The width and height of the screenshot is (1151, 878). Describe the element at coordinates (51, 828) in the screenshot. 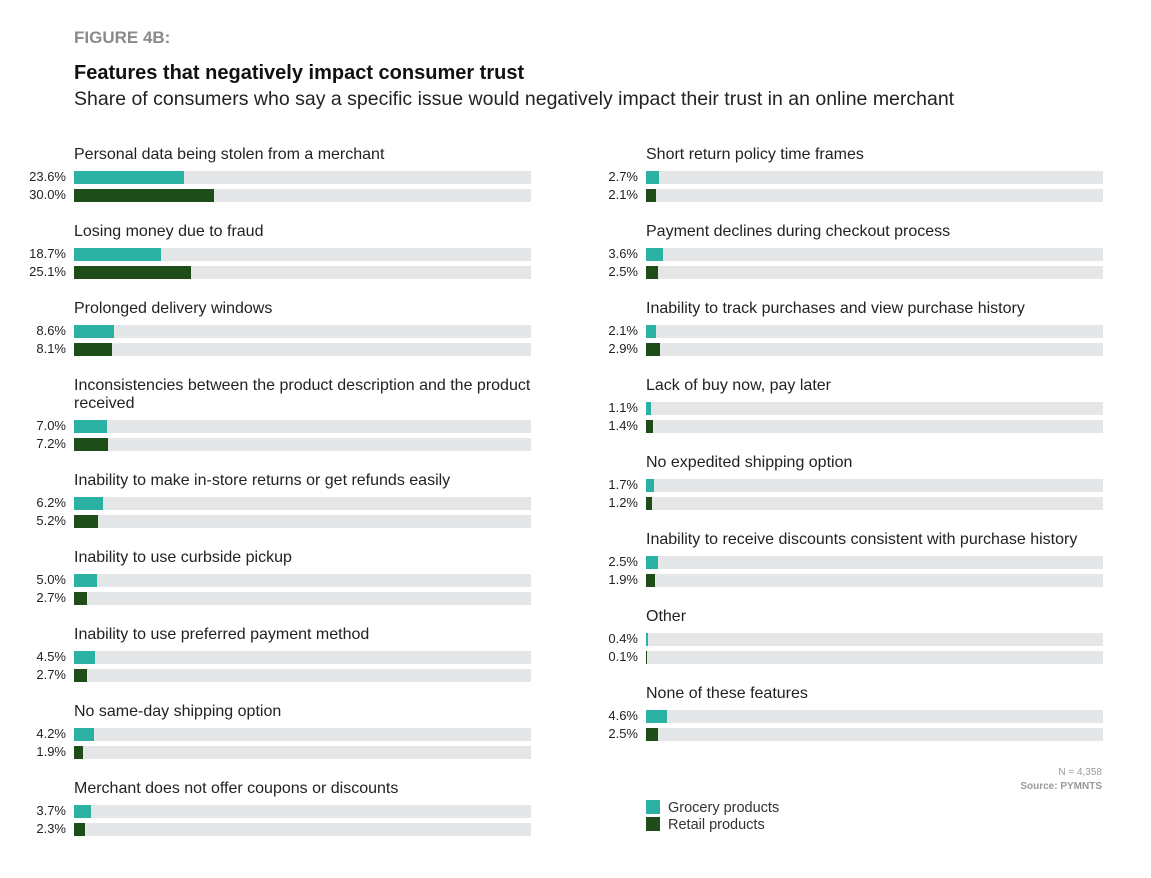

I see `data-label: 2.3%` at that location.